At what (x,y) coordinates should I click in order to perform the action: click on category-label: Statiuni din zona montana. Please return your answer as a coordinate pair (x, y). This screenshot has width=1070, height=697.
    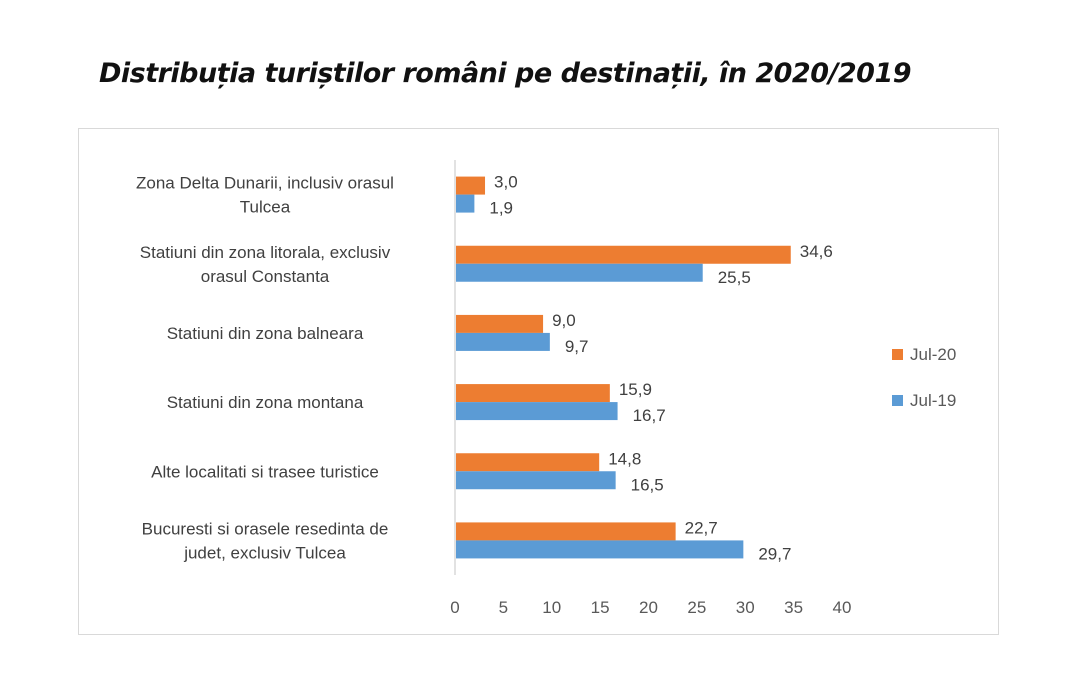
    Looking at the image, I should click on (265, 402).